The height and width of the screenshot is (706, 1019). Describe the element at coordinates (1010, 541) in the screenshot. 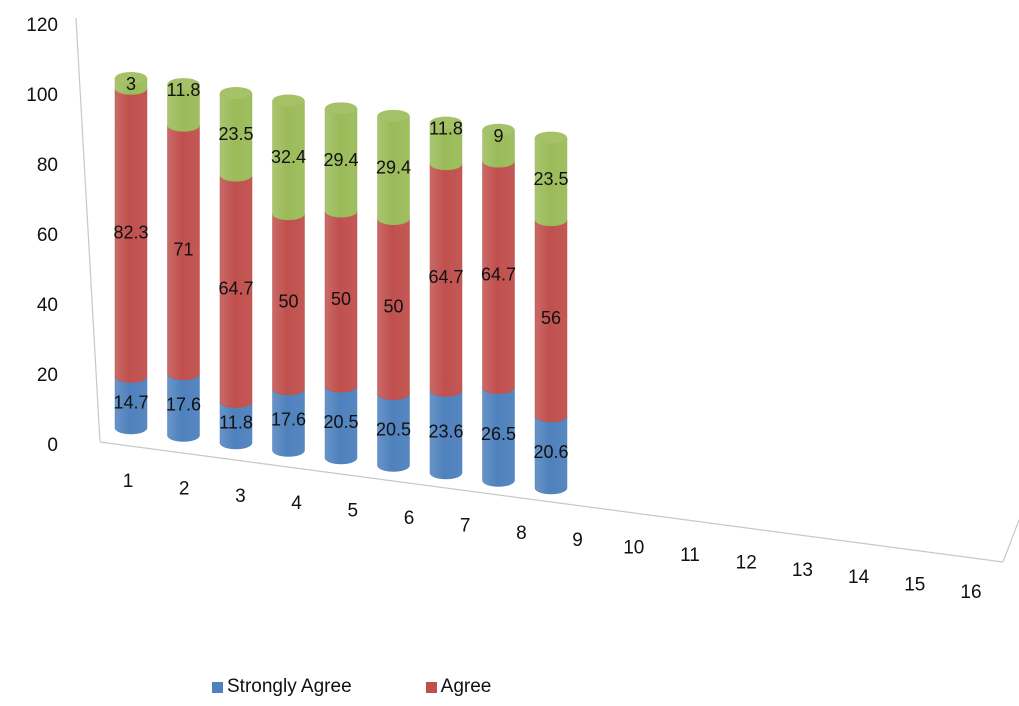

I see `floor-edge-line` at that location.